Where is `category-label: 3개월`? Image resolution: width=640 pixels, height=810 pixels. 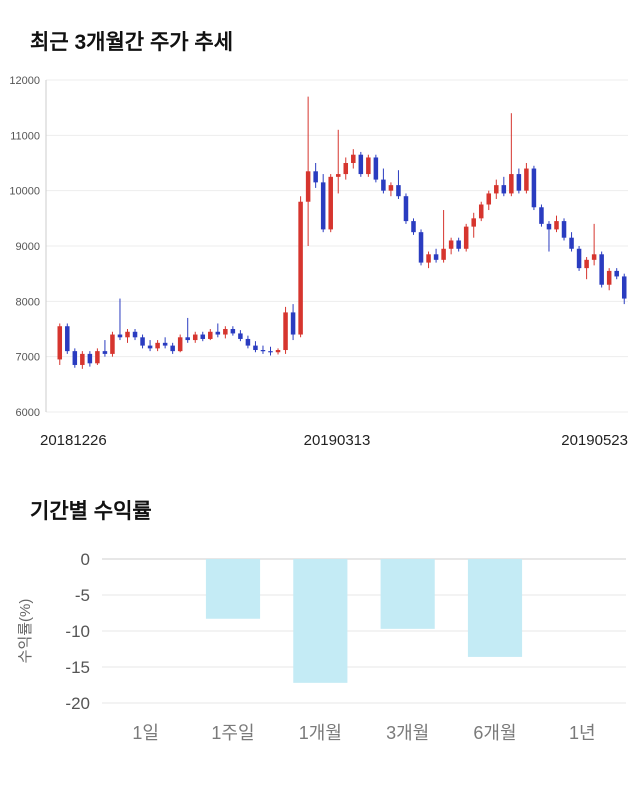
category-label: 3개월 is located at coordinates (407, 733).